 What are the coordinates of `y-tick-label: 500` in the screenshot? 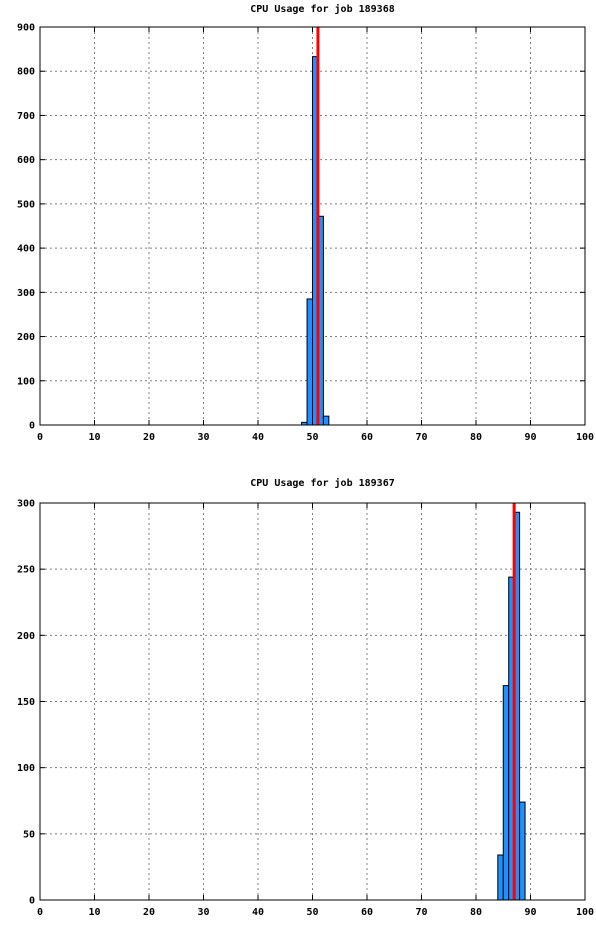 It's located at (26, 204).